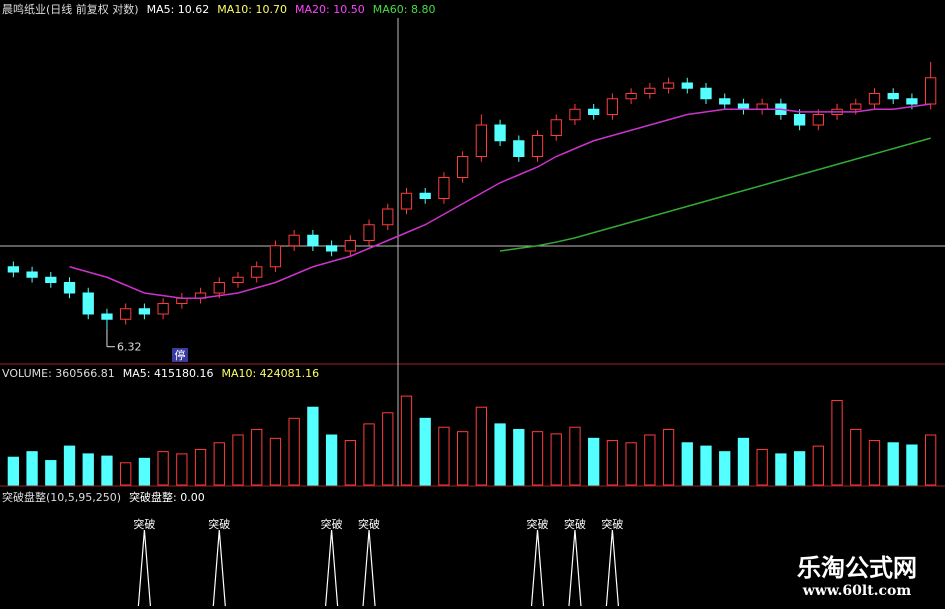  I want to click on ma-line, so click(715, 194).